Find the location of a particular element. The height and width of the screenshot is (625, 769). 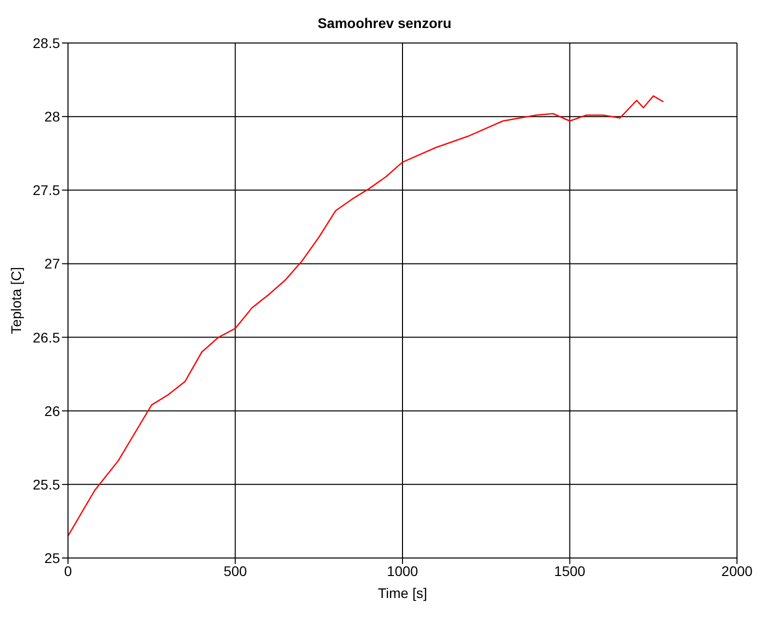

y-tick-label: 25 is located at coordinates (52, 558).